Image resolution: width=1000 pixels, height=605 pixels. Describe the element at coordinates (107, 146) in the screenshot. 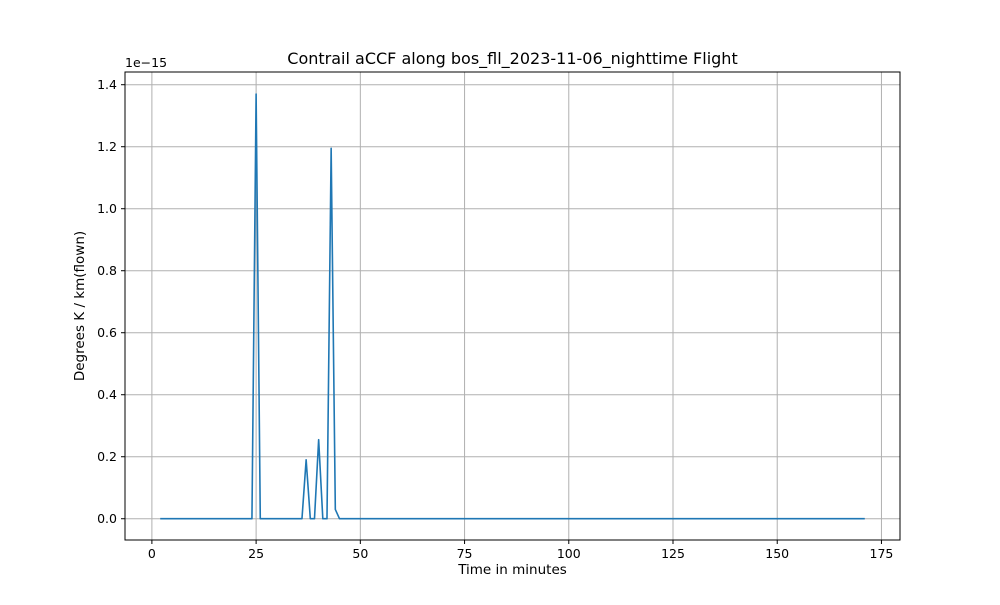

I see `y-tick-label: 1.2` at that location.